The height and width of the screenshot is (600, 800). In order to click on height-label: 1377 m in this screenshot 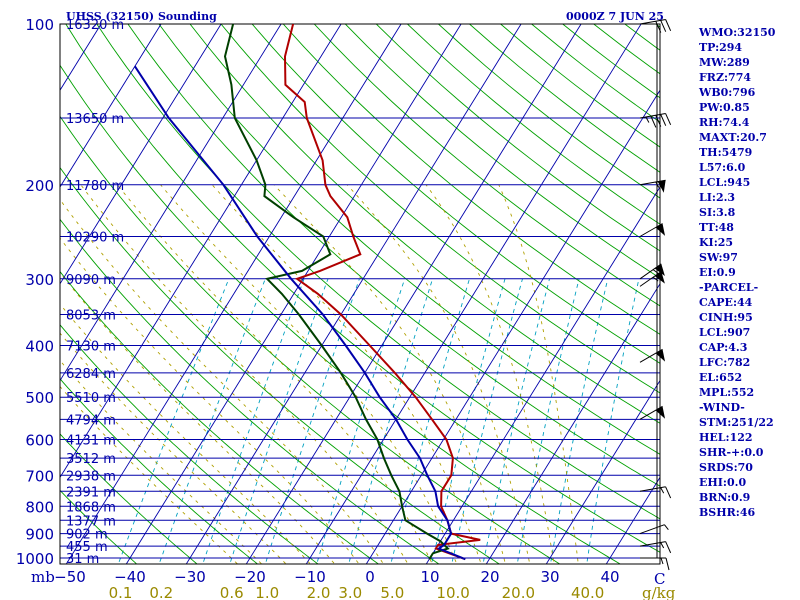, I will do `click(91, 521)`.